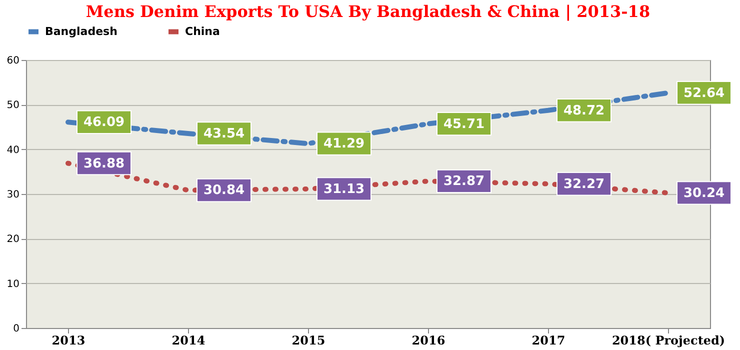  Describe the element at coordinates (69, 341) in the screenshot. I see `x-tick-label: 2013` at that location.